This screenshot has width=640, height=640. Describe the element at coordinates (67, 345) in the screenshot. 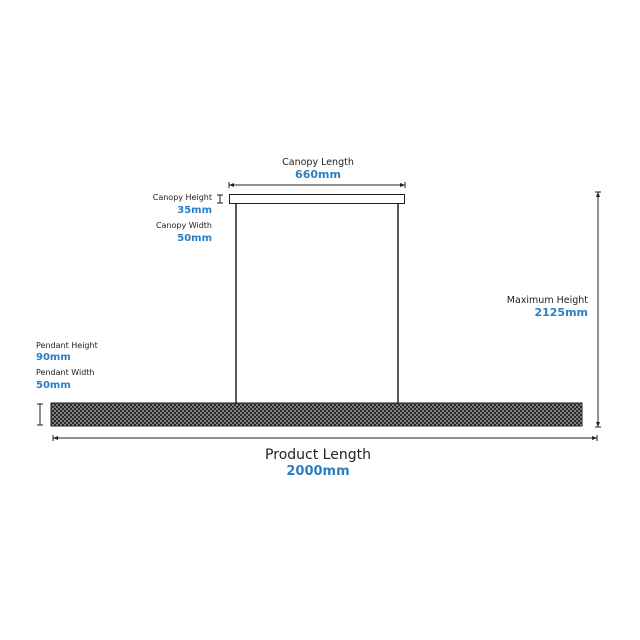

I see `pendant-height-label: Pendant Height` at that location.